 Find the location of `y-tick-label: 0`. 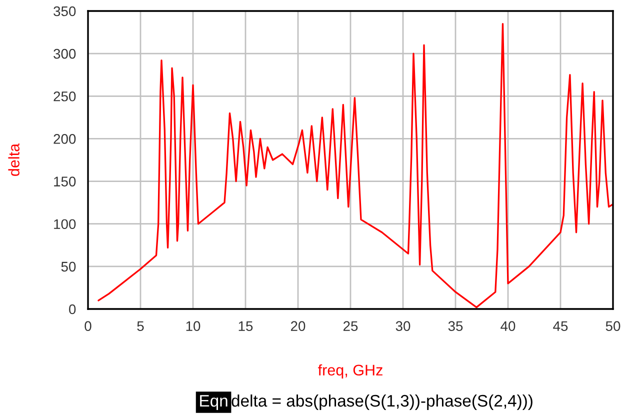

y-tick-label: 0 is located at coordinates (72, 309).